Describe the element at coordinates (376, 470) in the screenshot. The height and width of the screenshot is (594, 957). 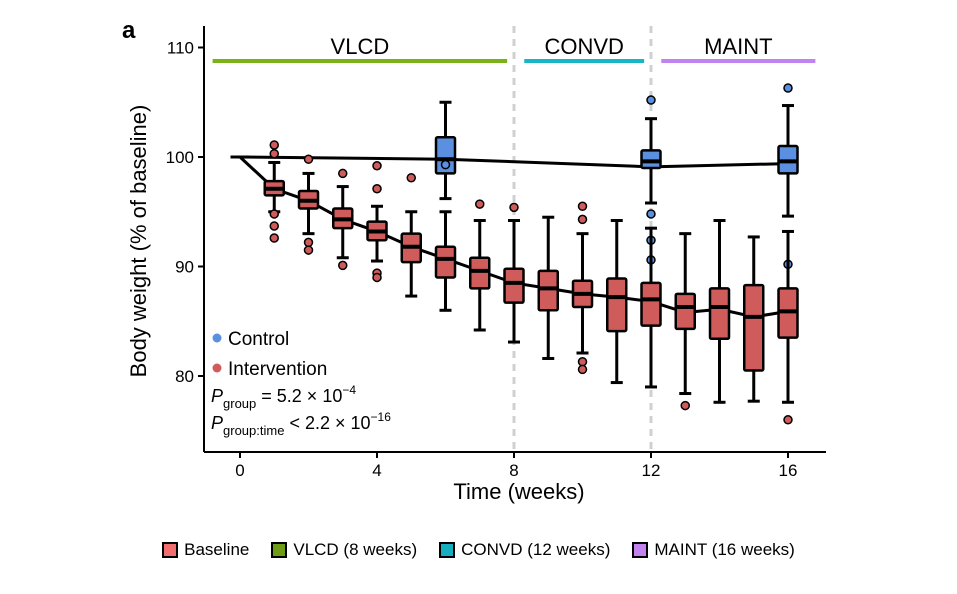
I see `x-tick-label: 4` at that location.